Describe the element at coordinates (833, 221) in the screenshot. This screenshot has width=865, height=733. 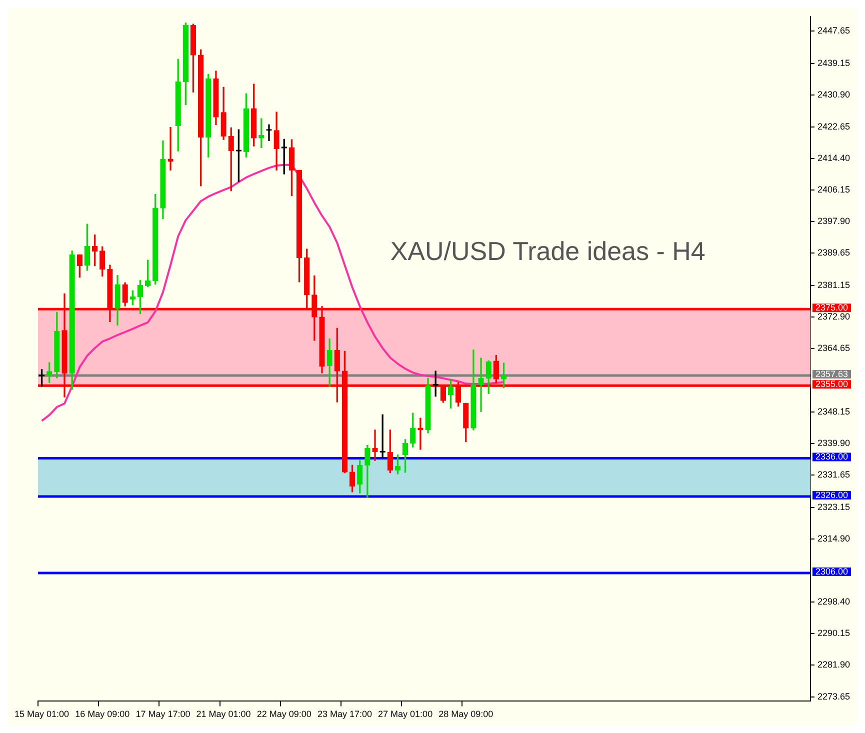
I see `y-tick-label: 2397.90` at that location.